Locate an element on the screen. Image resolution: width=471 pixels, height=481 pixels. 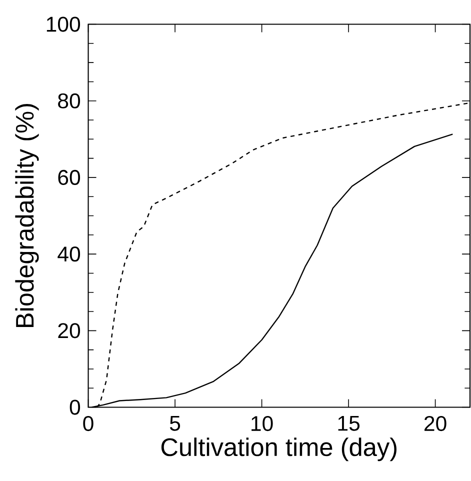
y-tick-label: 0 is located at coordinates (75, 407).